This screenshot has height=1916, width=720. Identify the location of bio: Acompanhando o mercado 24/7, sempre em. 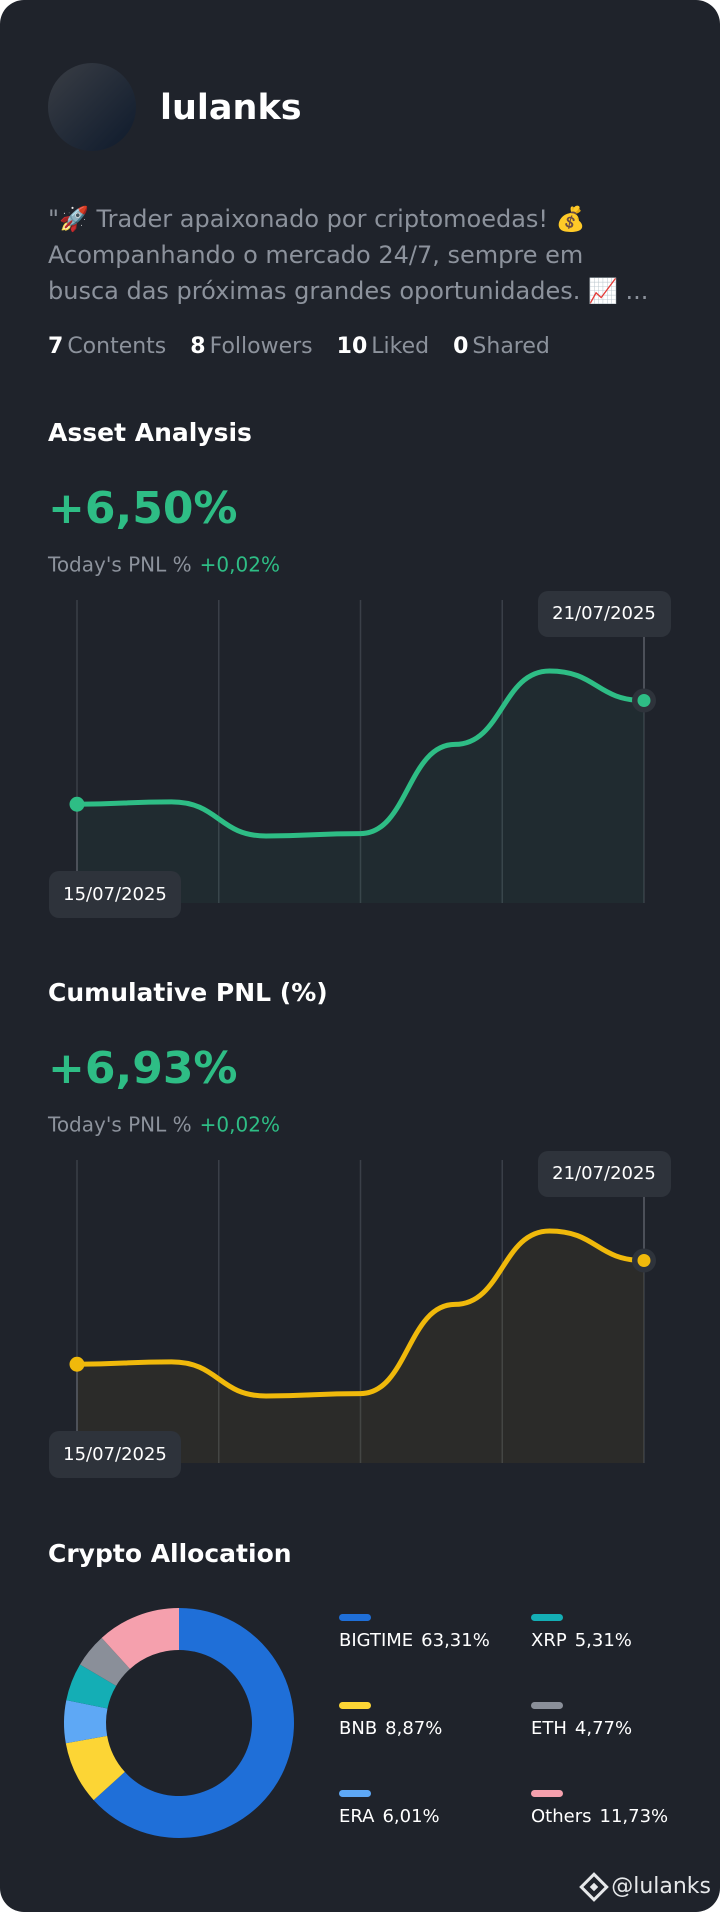
(315, 255).